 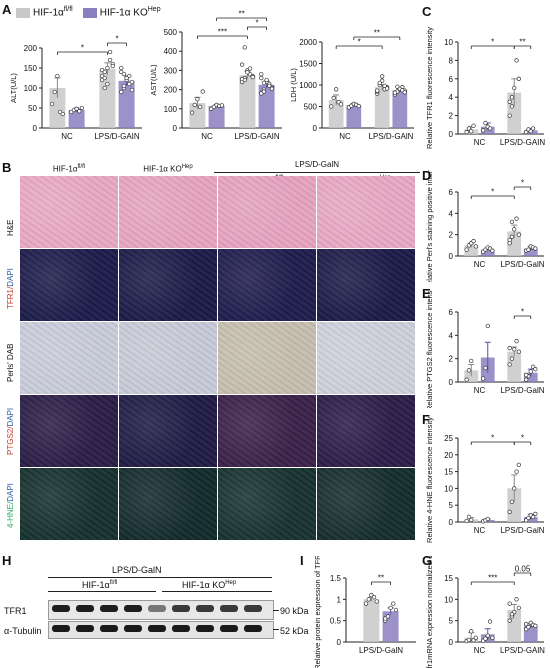 What do you see at coordinates (381, 650) in the screenshot?
I see `category-label: LPS/D-GalN` at bounding box center [381, 650].